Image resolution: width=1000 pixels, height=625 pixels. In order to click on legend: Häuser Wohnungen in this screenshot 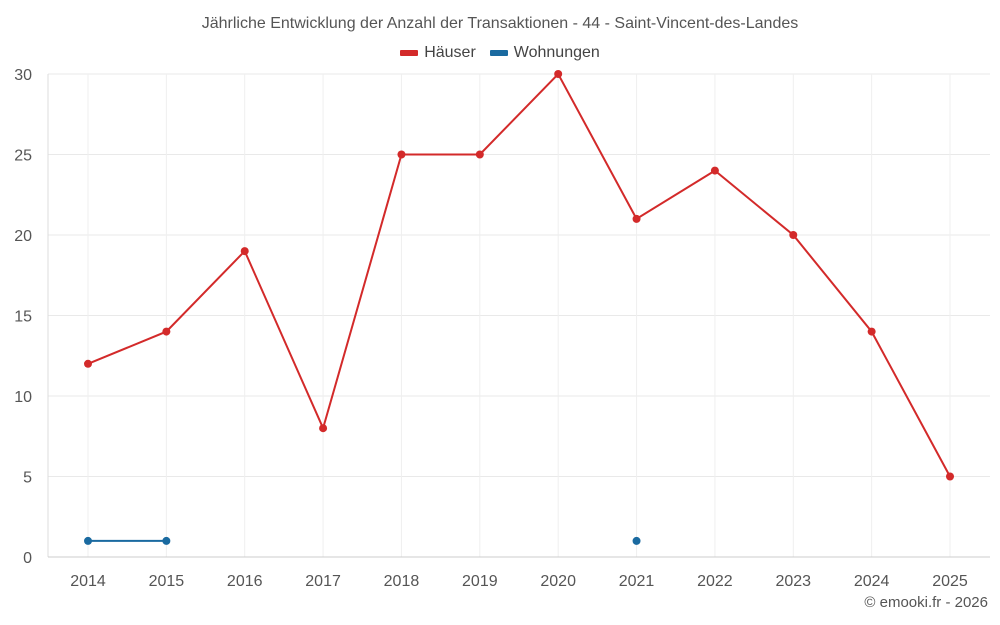, I will do `click(500, 53)`.